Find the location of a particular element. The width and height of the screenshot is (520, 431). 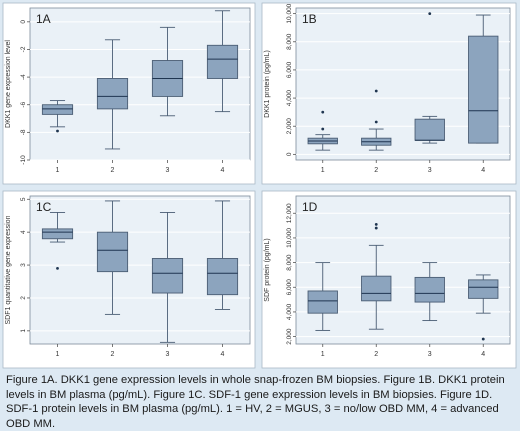

y-tick-label: 5 is located at coordinates (23, 199).